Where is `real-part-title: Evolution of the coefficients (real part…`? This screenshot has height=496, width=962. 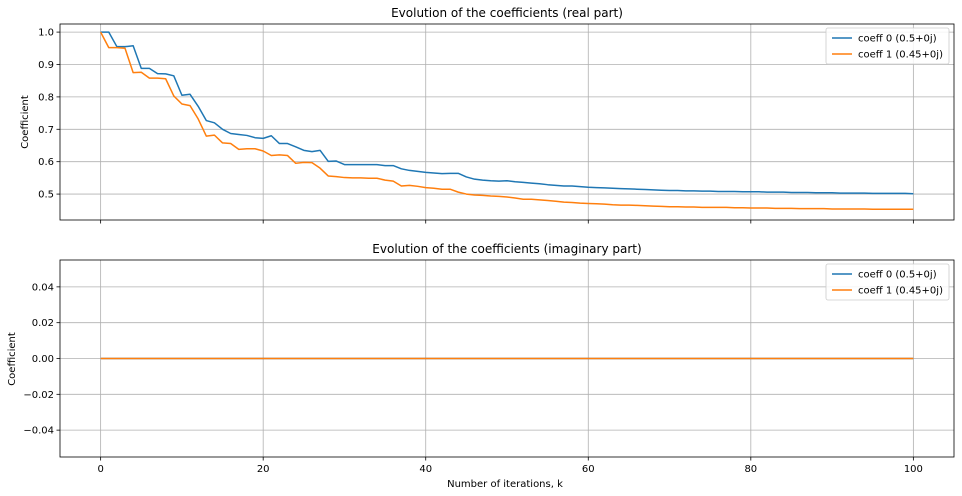 real-part-title: Evolution of the coefficients (real part… is located at coordinates (507, 13).